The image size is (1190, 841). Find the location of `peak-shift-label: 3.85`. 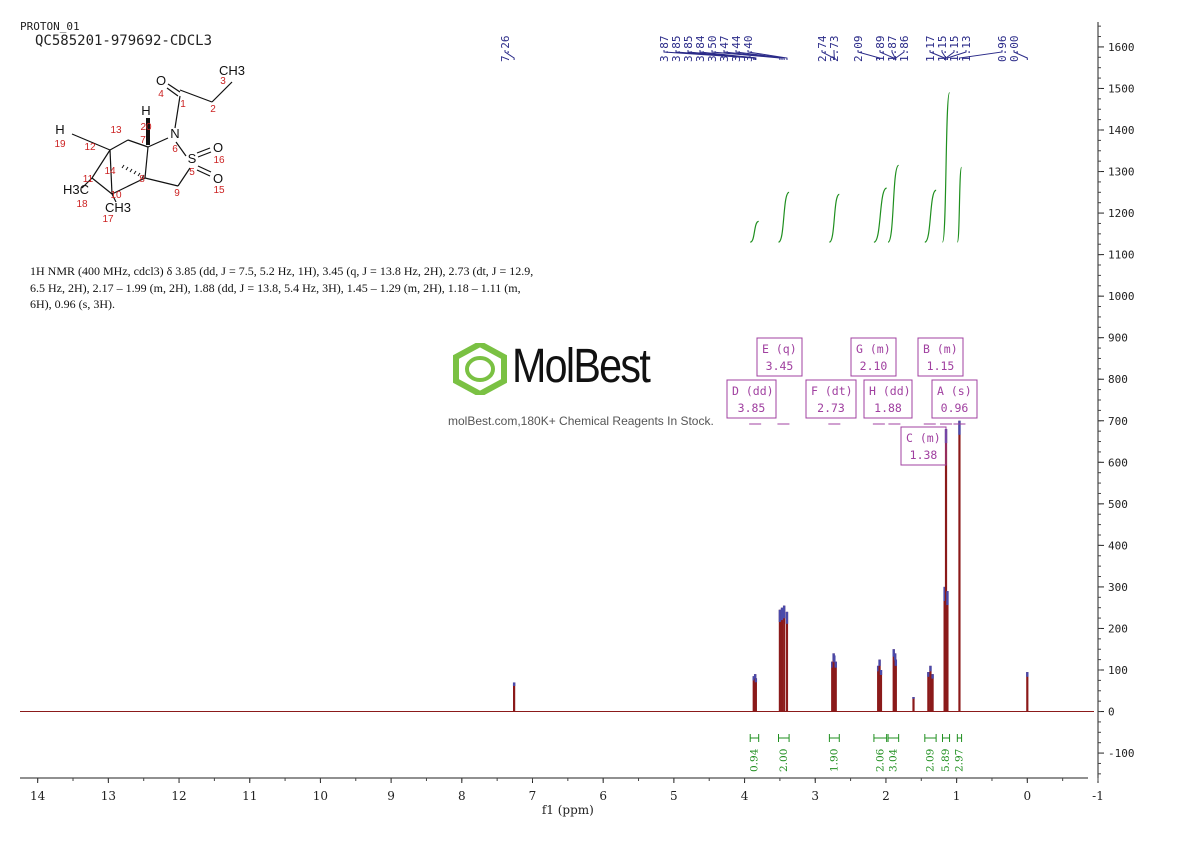

peak-shift-label: 3.85 is located at coordinates (676, 49).